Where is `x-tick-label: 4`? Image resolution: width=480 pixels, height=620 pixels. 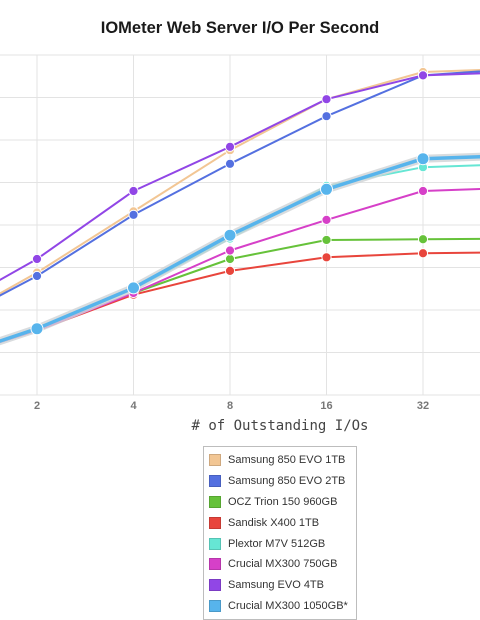 x-tick-label: 4 is located at coordinates (133, 406).